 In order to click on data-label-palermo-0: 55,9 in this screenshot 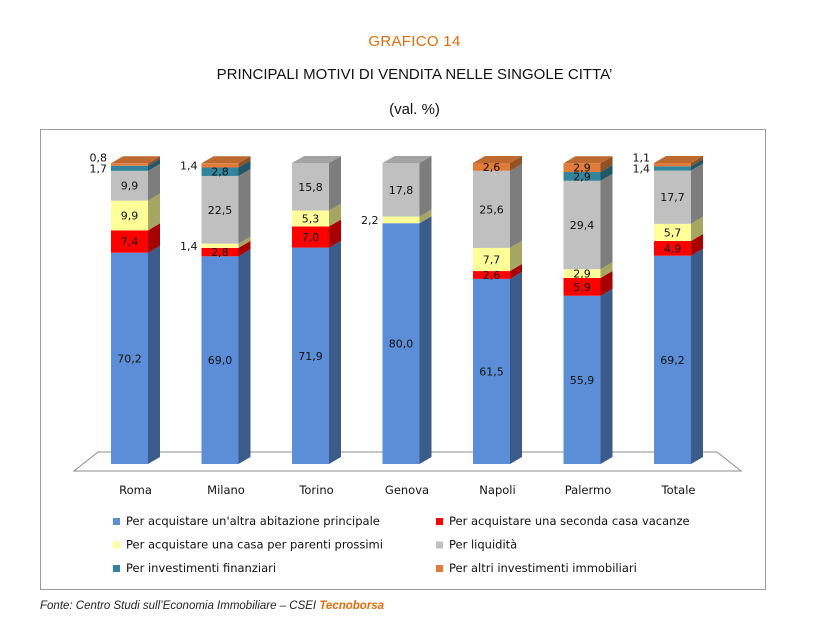, I will do `click(582, 380)`.